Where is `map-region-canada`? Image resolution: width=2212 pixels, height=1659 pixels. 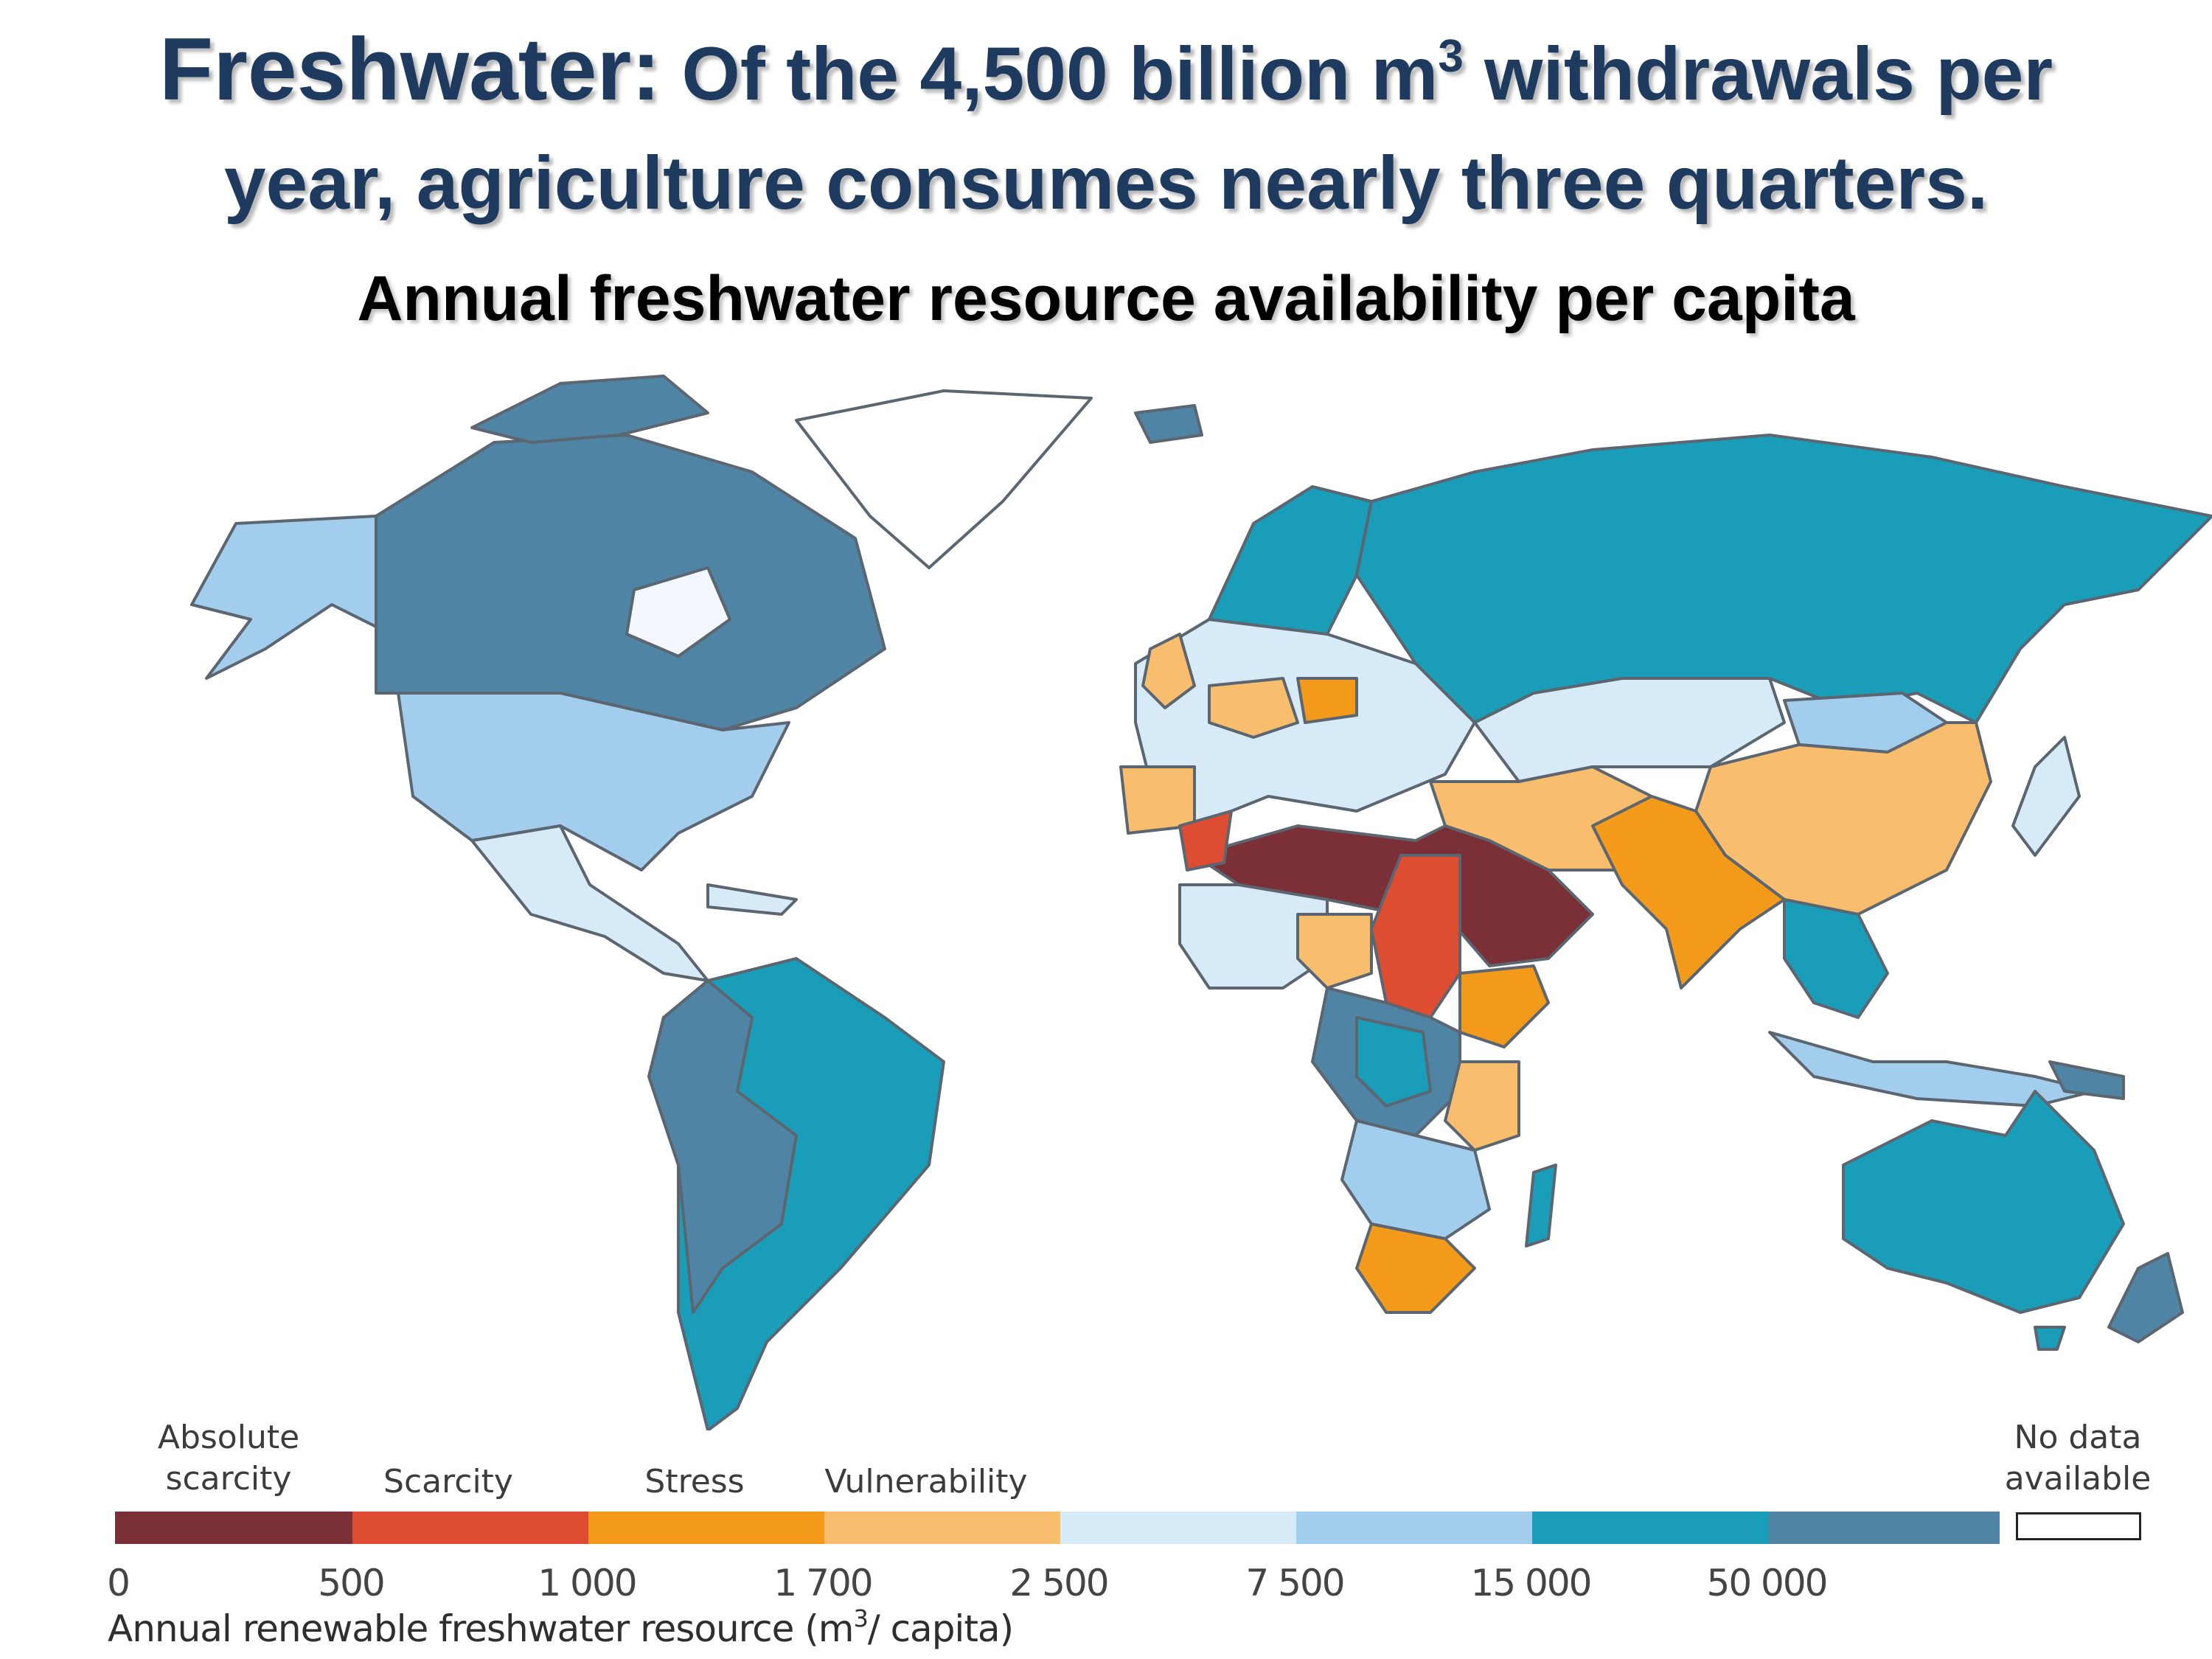 map-region-canada is located at coordinates (630, 582).